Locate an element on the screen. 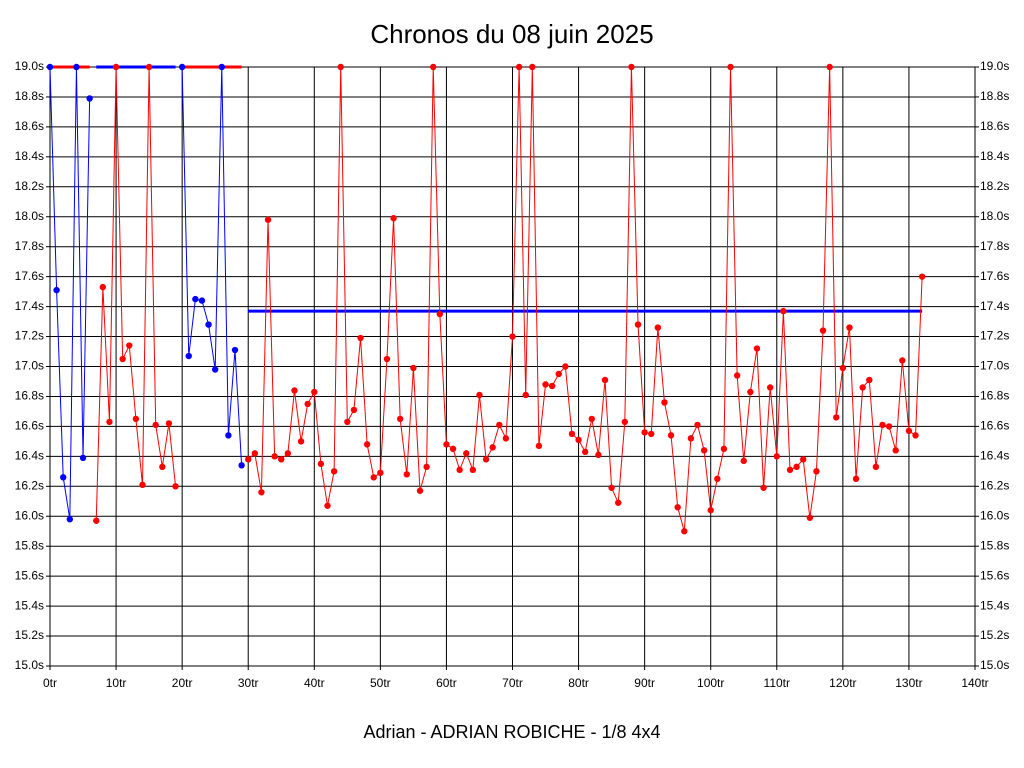  x-tick-label: 0tr is located at coordinates (50, 683).